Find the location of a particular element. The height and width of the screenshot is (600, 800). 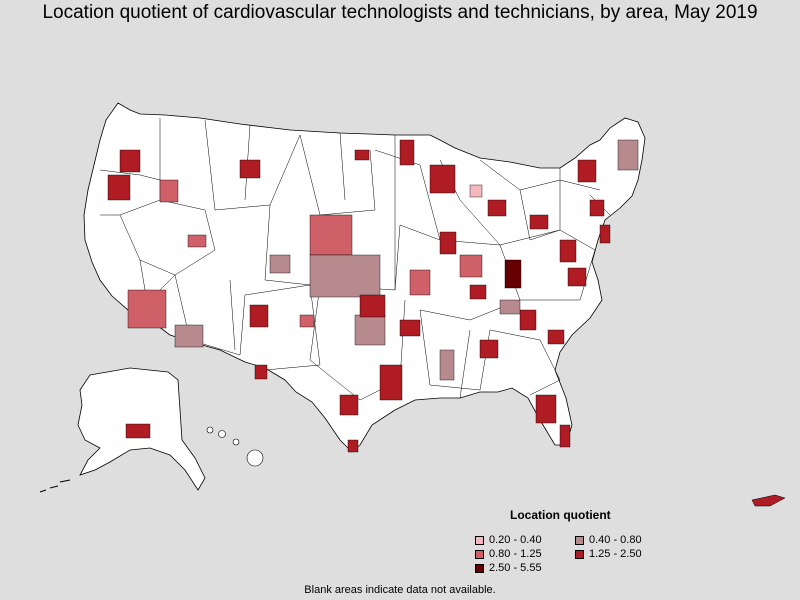

legend-item-2: 0.80 - 1.25 is located at coordinates (508, 554).